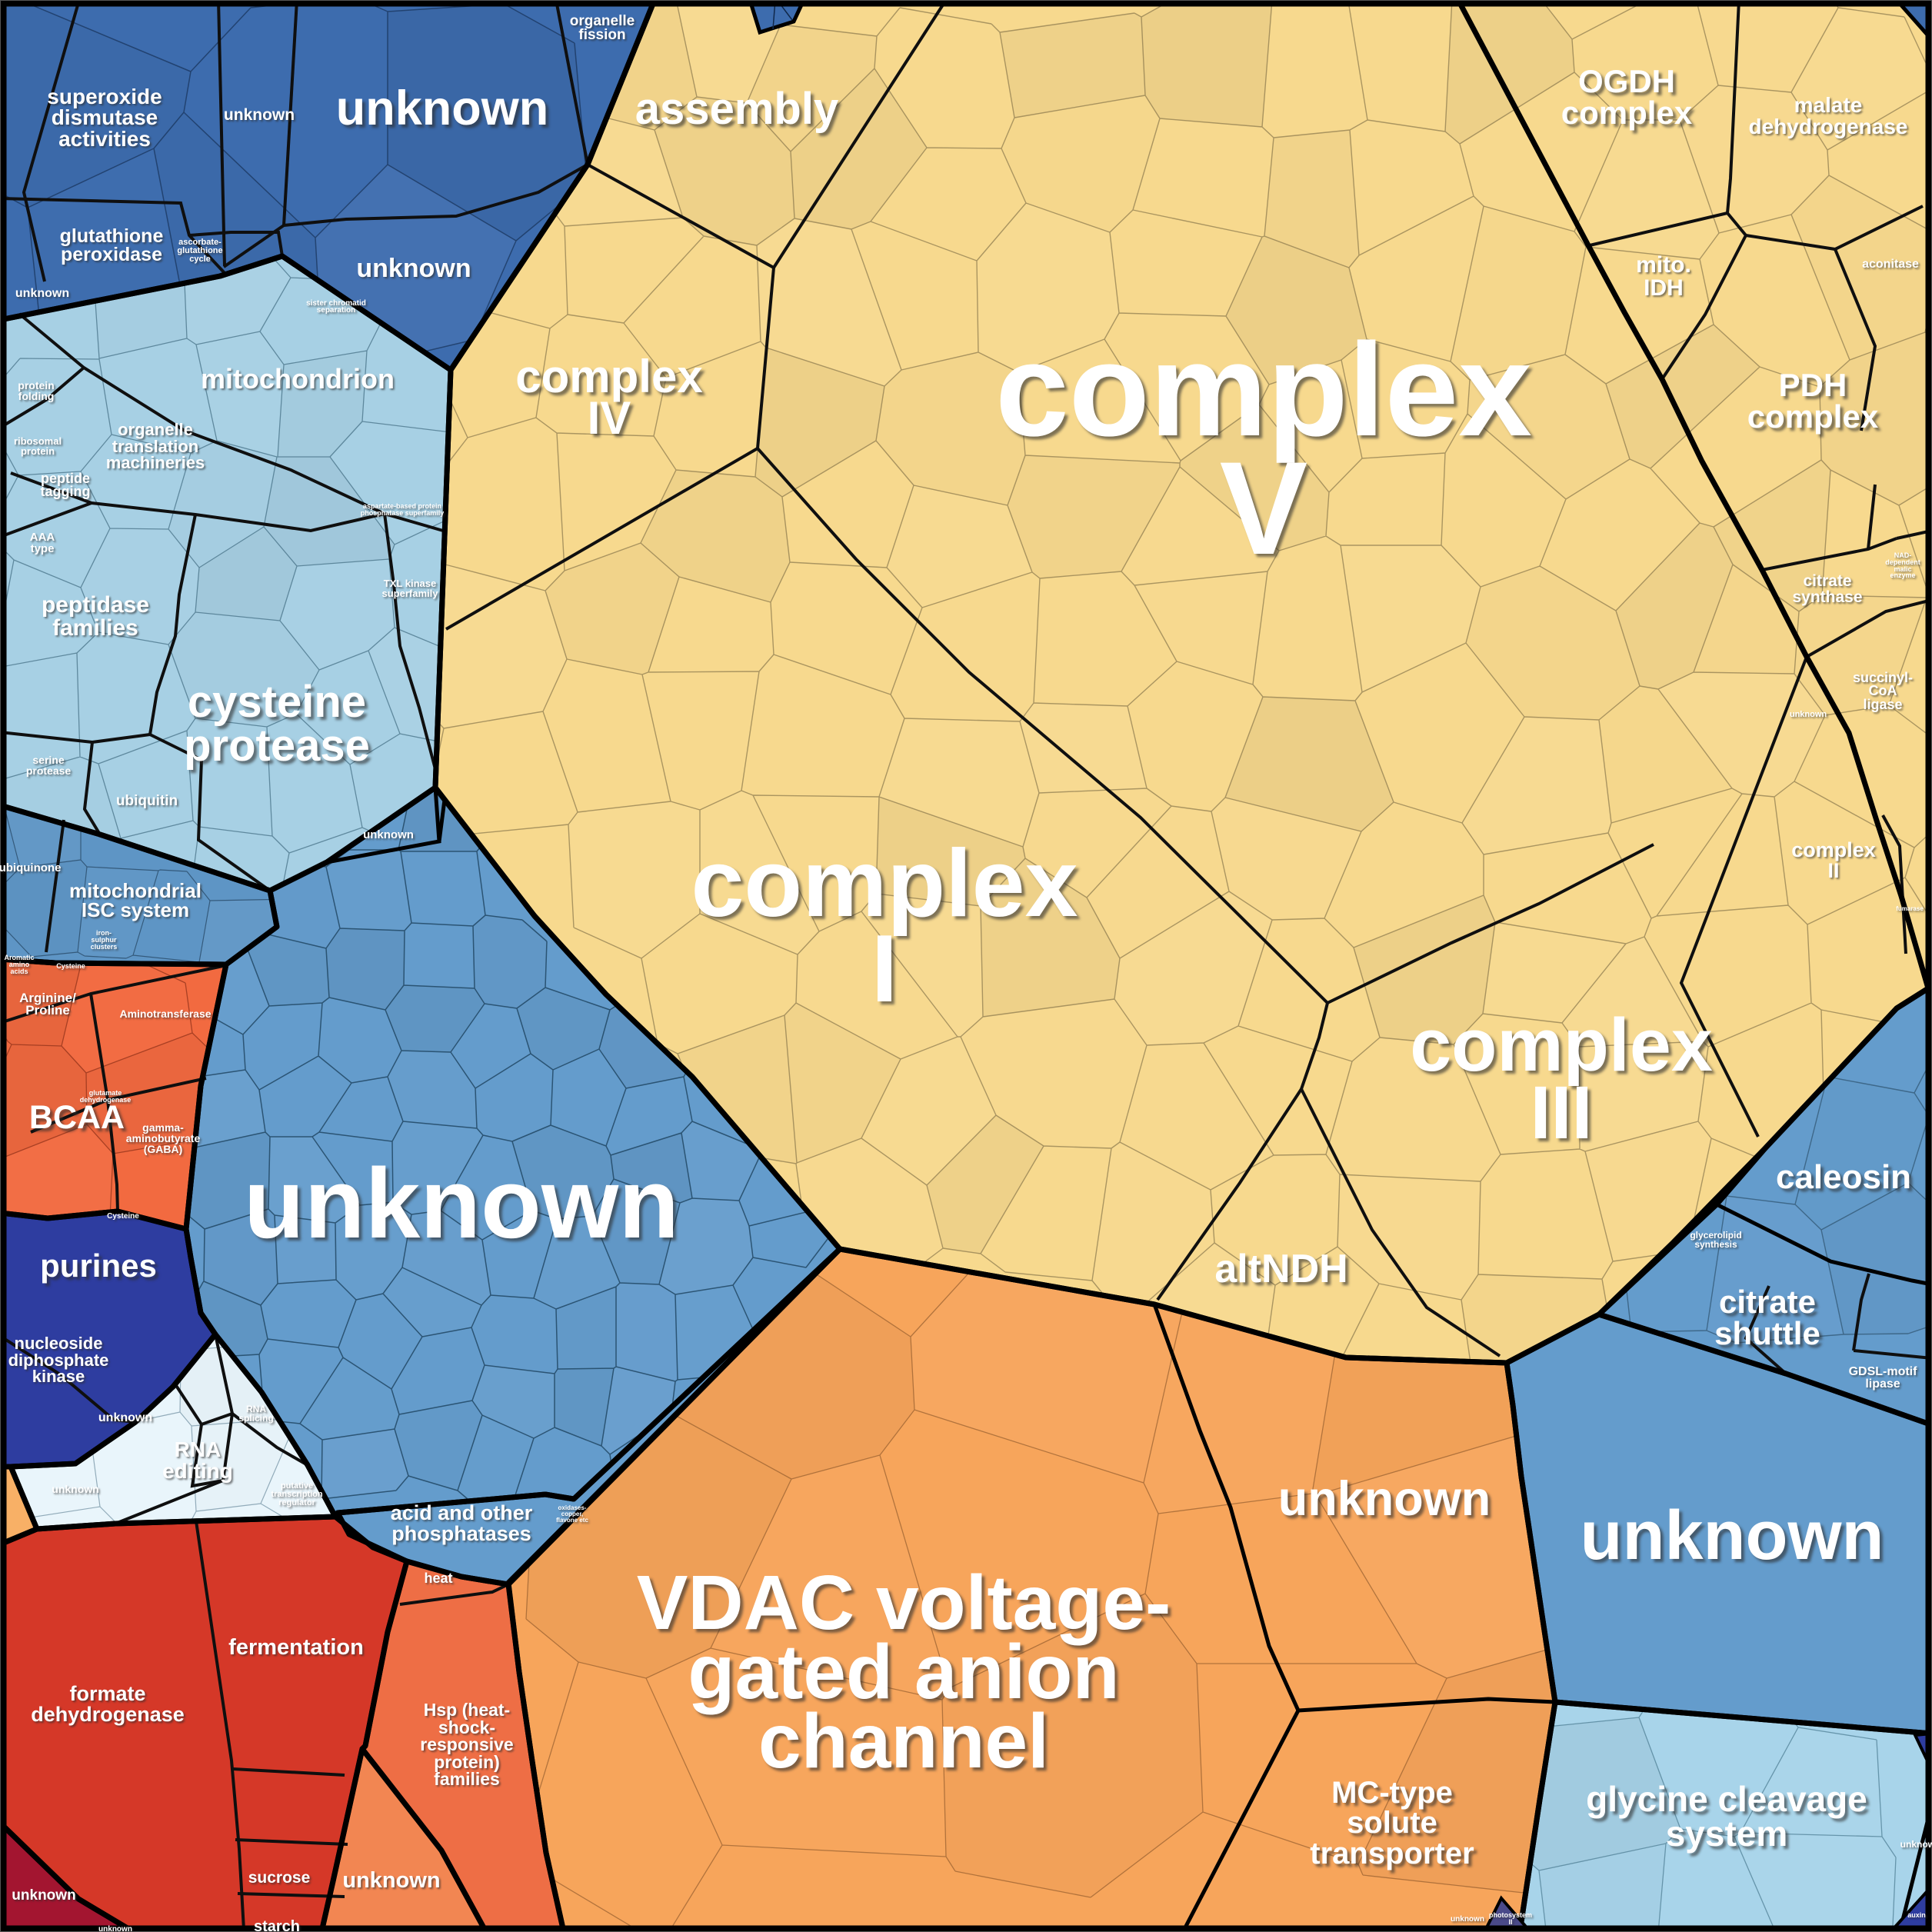  I want to click on svg-text: cysteine, so click(277, 702).